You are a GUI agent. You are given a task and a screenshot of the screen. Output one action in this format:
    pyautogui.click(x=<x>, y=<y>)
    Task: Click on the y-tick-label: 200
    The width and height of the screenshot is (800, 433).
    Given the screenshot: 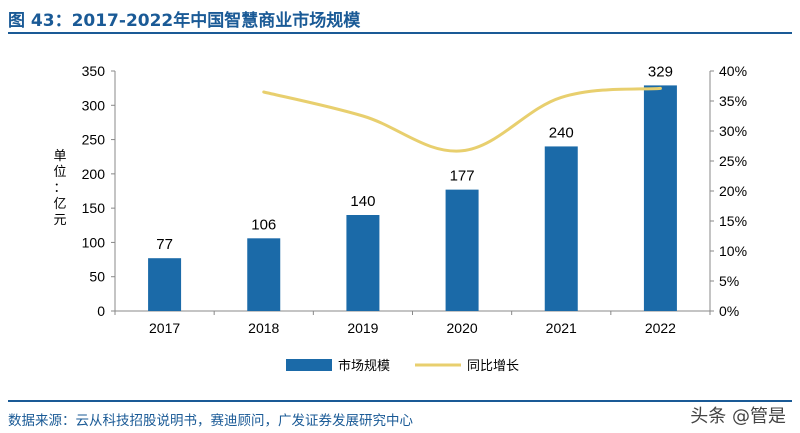 What is the action you would take?
    pyautogui.click(x=94, y=174)
    